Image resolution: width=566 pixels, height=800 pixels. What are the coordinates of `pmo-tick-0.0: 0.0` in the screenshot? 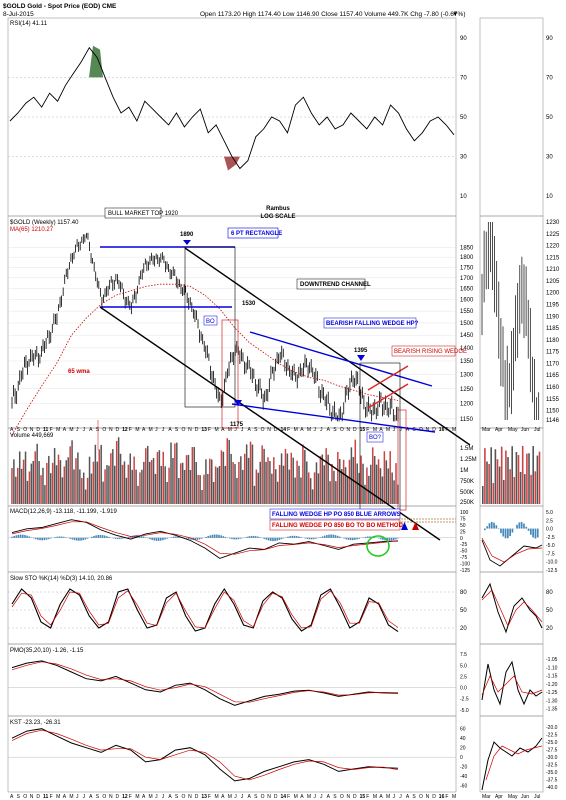 It's located at (463, 689).